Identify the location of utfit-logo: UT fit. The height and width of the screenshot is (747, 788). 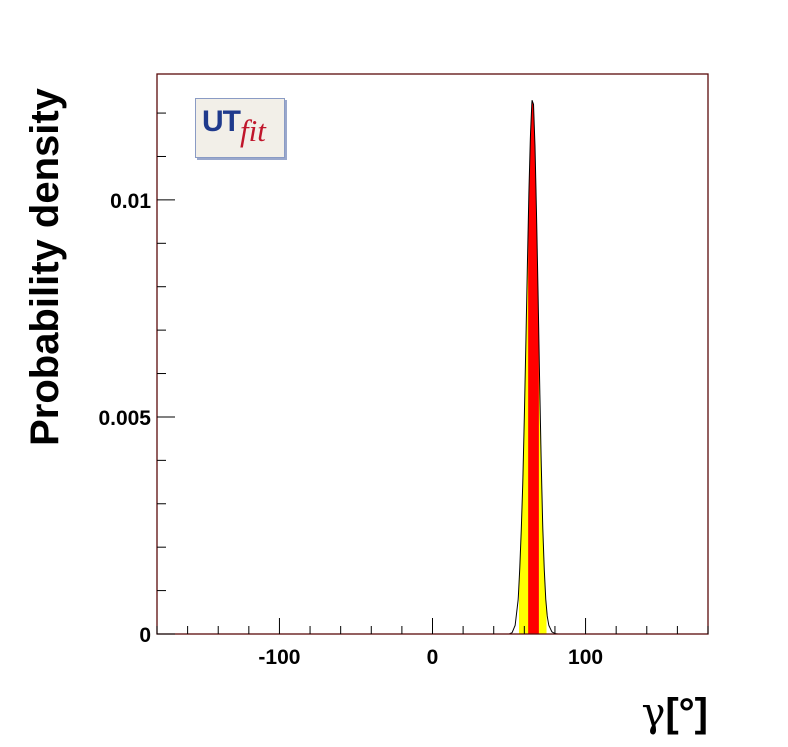
(240, 128).